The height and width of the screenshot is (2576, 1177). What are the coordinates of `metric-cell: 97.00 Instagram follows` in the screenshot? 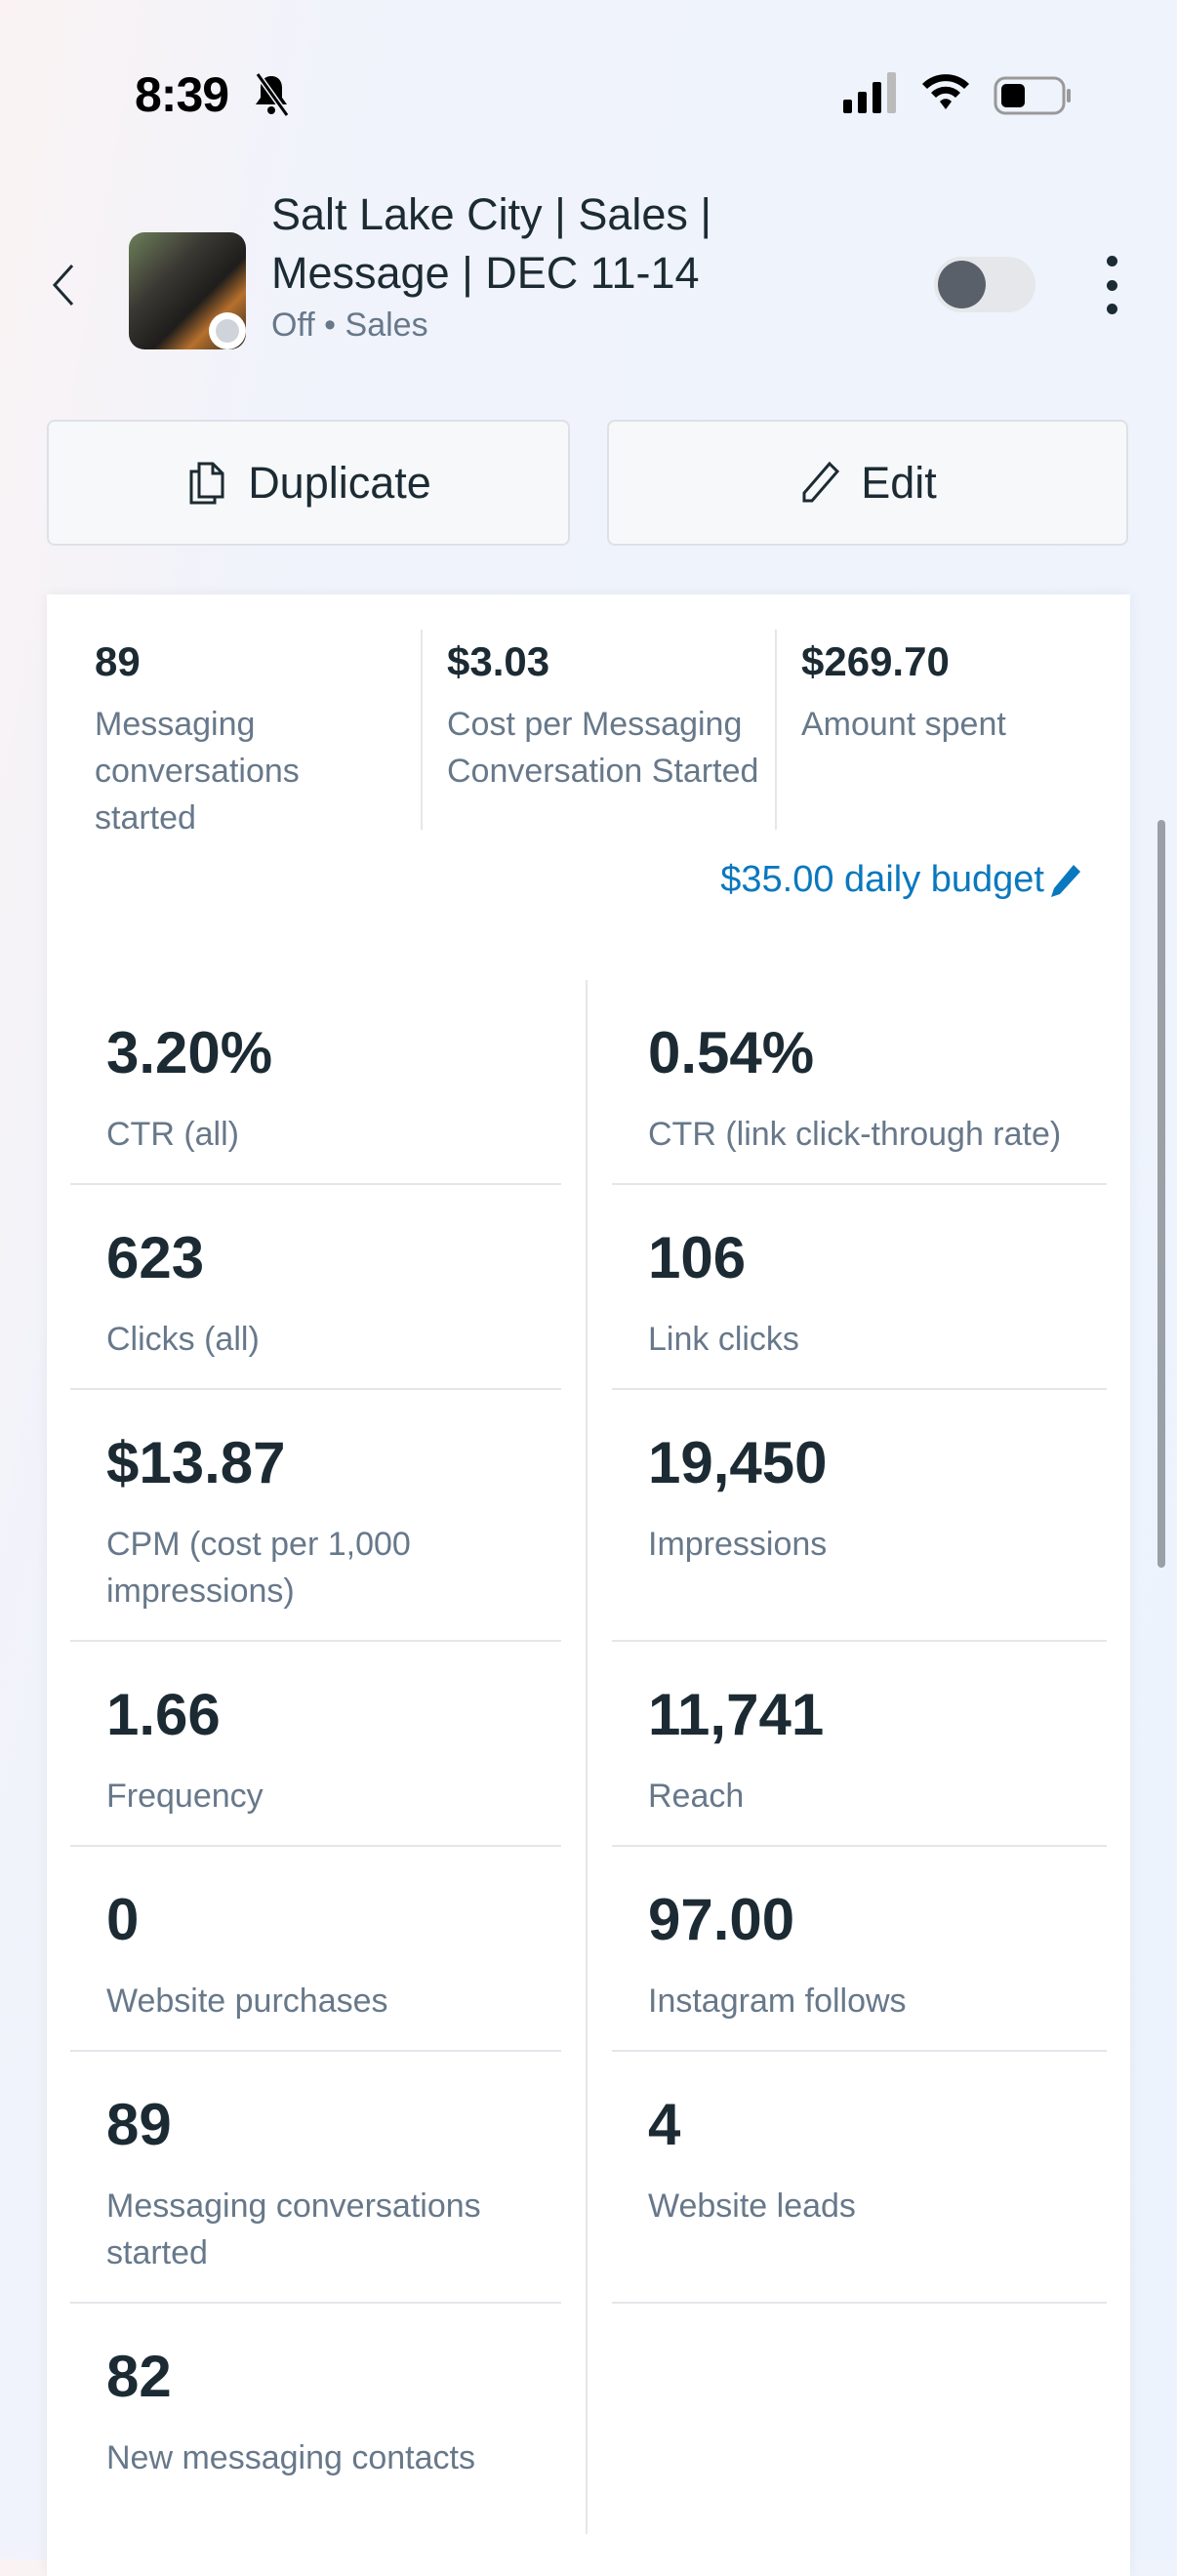 It's located at (859, 1949).